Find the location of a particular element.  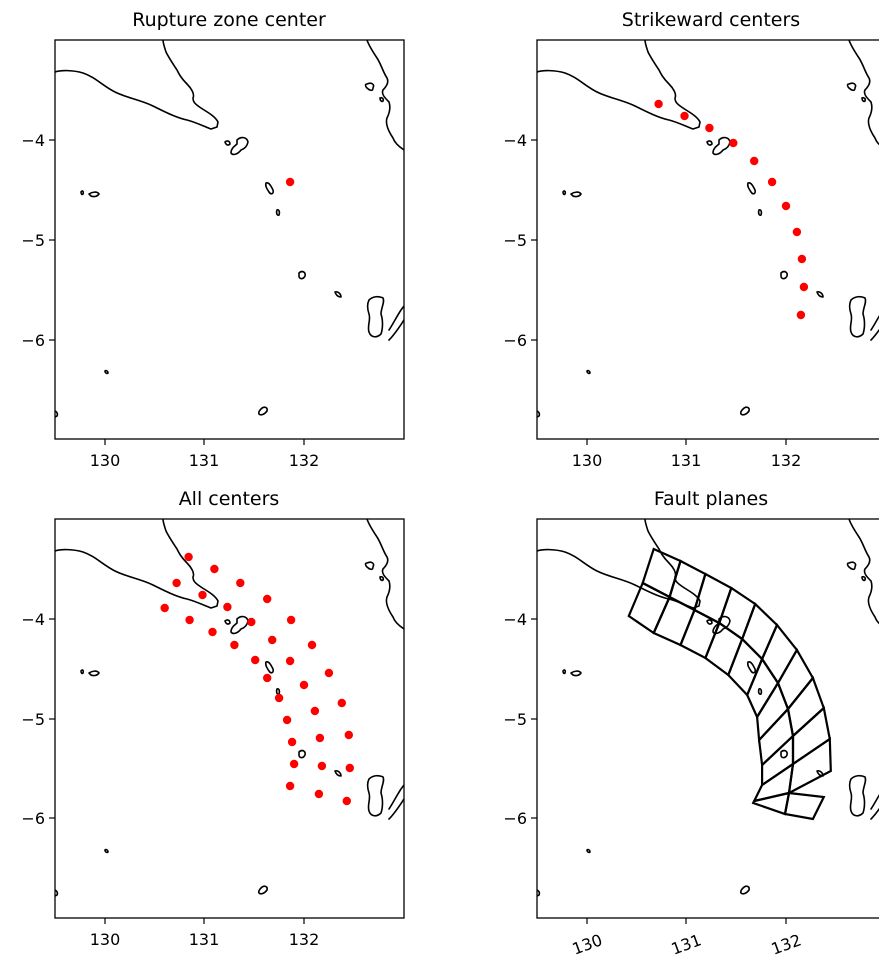

panel-title: Strikeward centers is located at coordinates (711, 20).